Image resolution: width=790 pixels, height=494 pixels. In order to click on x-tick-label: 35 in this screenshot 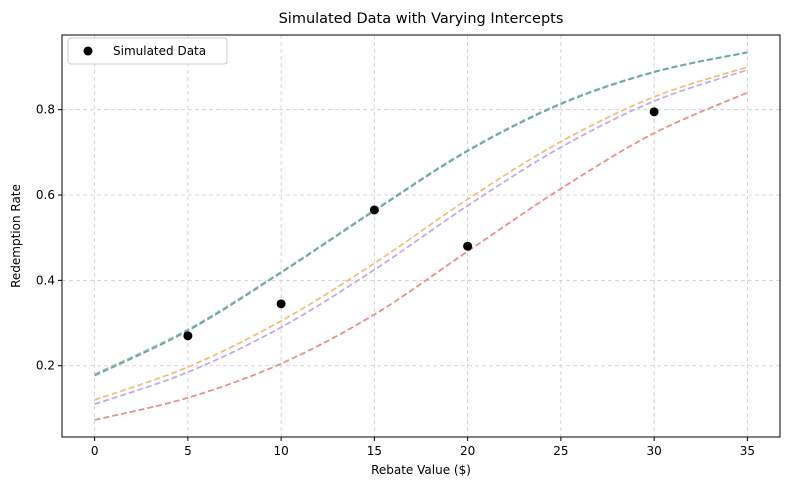, I will do `click(747, 451)`.